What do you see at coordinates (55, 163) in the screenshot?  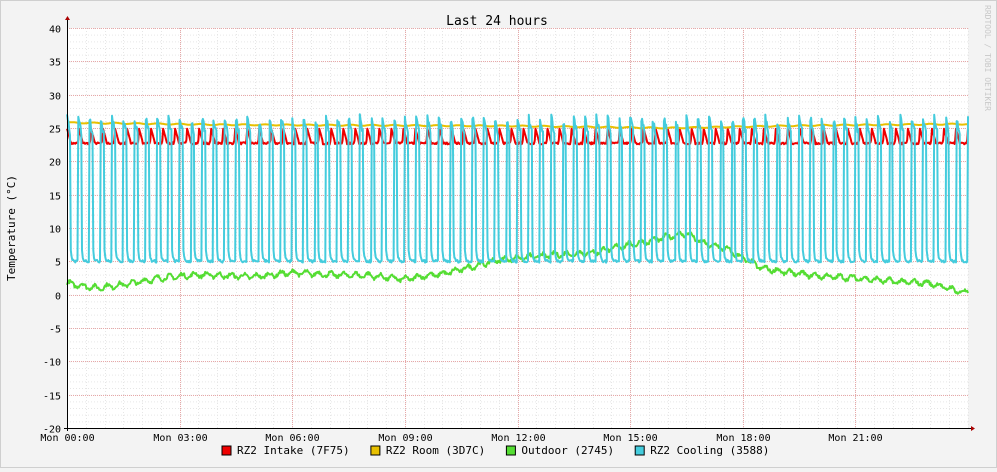 I see `y-tick-label: 20` at bounding box center [55, 163].